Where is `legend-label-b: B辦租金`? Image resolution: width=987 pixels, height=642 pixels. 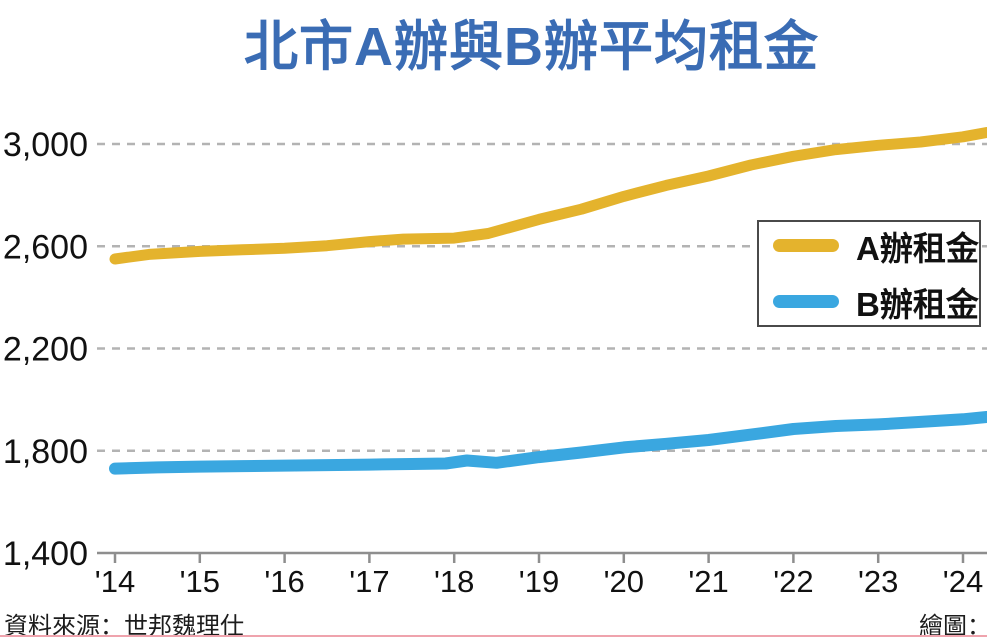 legend-label-b: B辦租金 is located at coordinates (917, 304).